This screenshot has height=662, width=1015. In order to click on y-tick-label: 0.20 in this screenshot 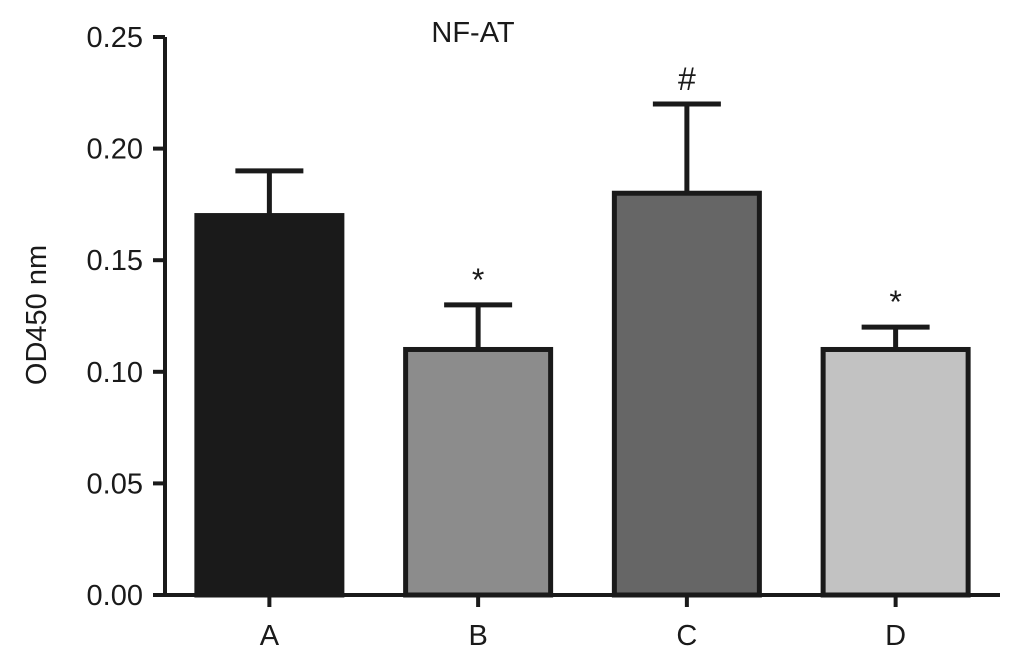, I will do `click(115, 150)`.